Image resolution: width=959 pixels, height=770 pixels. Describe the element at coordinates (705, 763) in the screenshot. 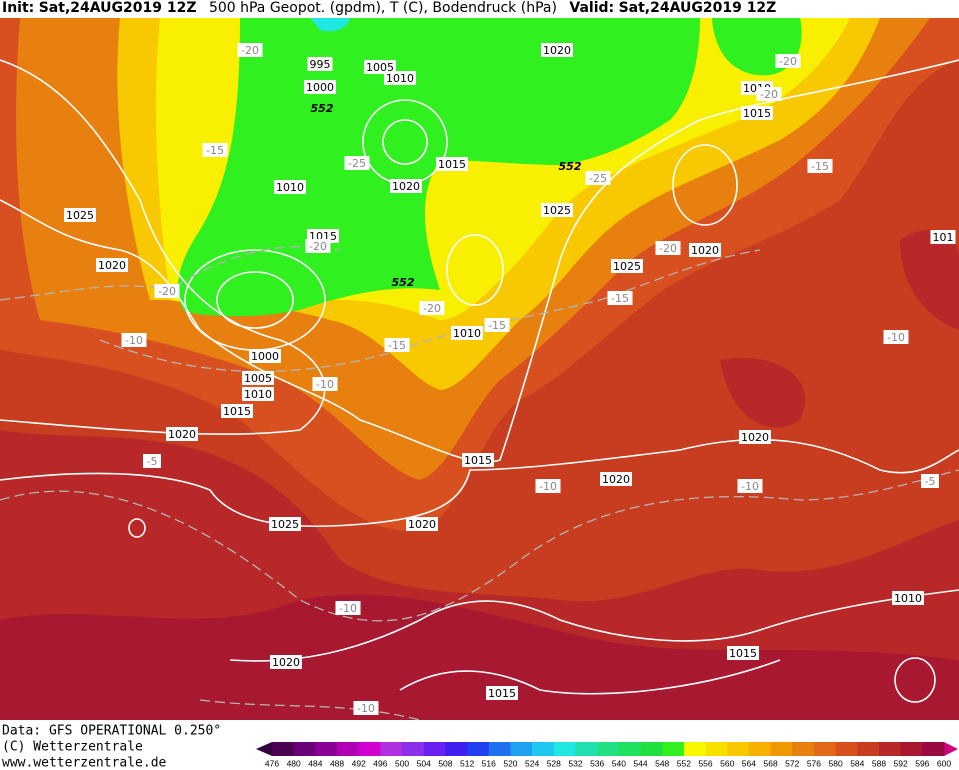

I see `legend-tick-label: 556` at that location.